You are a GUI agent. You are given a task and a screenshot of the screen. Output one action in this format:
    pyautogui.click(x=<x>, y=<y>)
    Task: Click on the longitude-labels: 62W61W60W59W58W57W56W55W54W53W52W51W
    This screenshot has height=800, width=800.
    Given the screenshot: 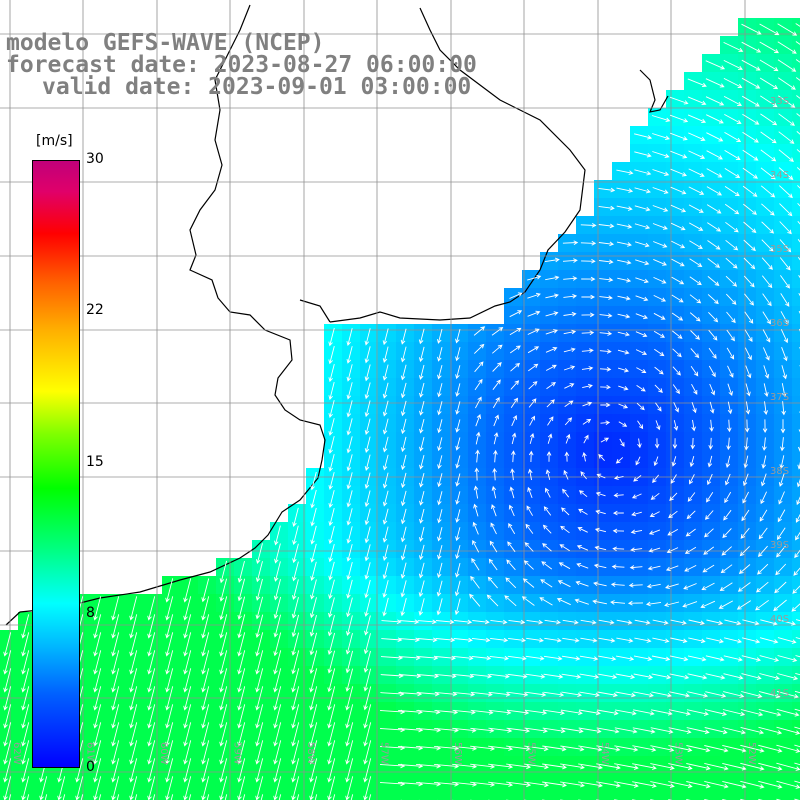 What is the action you would take?
    pyautogui.click(x=384, y=753)
    